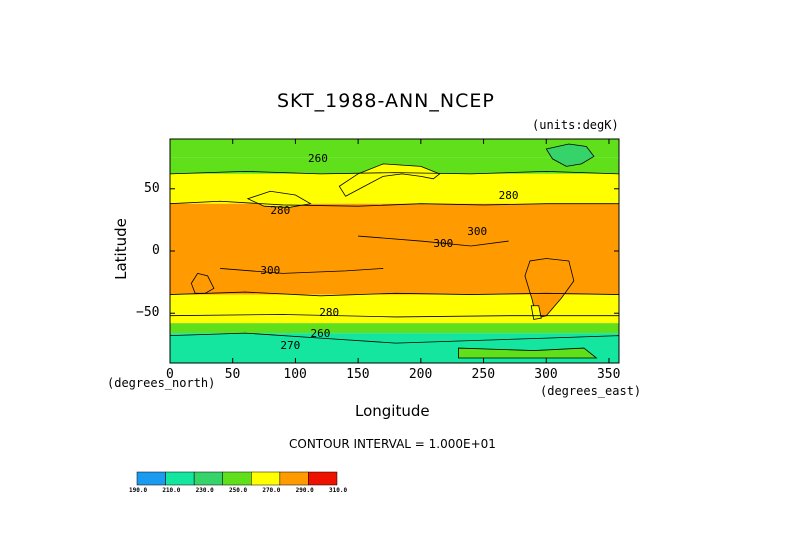 The image size is (789, 558). I want to click on x-tick-label: 250, so click(483, 374).